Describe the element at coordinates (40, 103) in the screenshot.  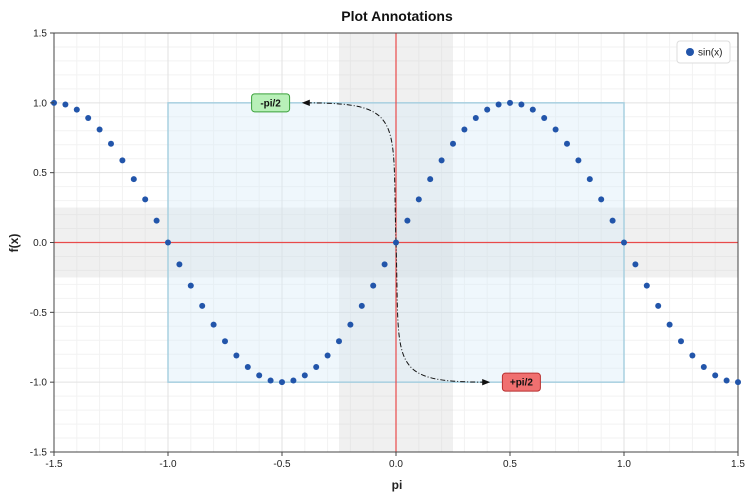
I see `y-tick-label: 1.0` at that location.